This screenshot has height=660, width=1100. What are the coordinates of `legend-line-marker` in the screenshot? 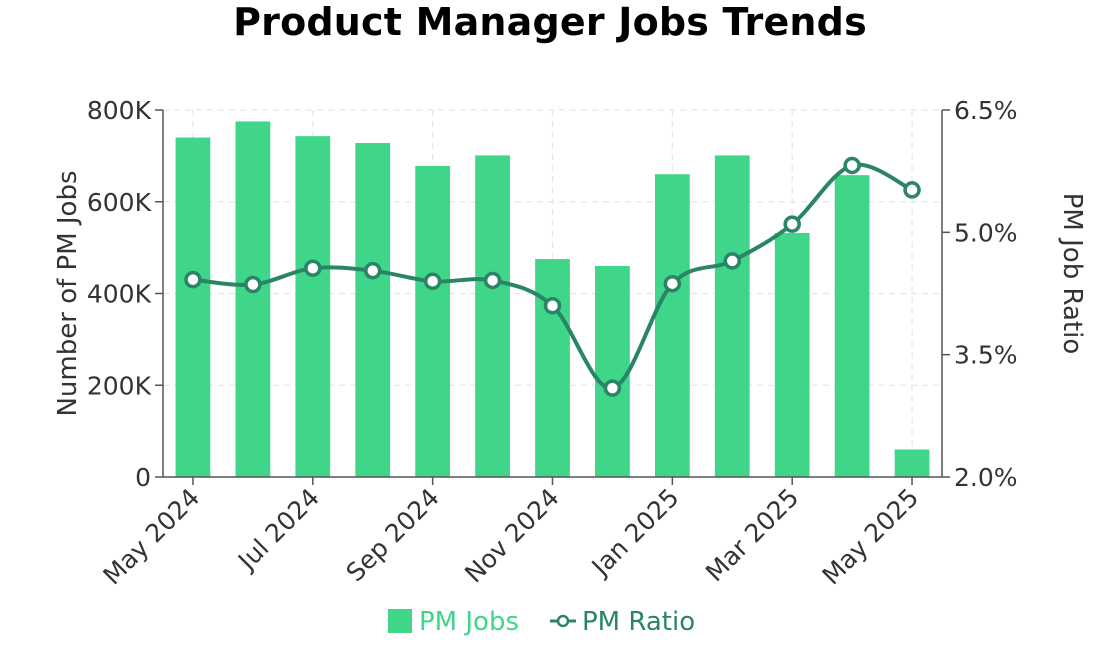 It's located at (563, 621).